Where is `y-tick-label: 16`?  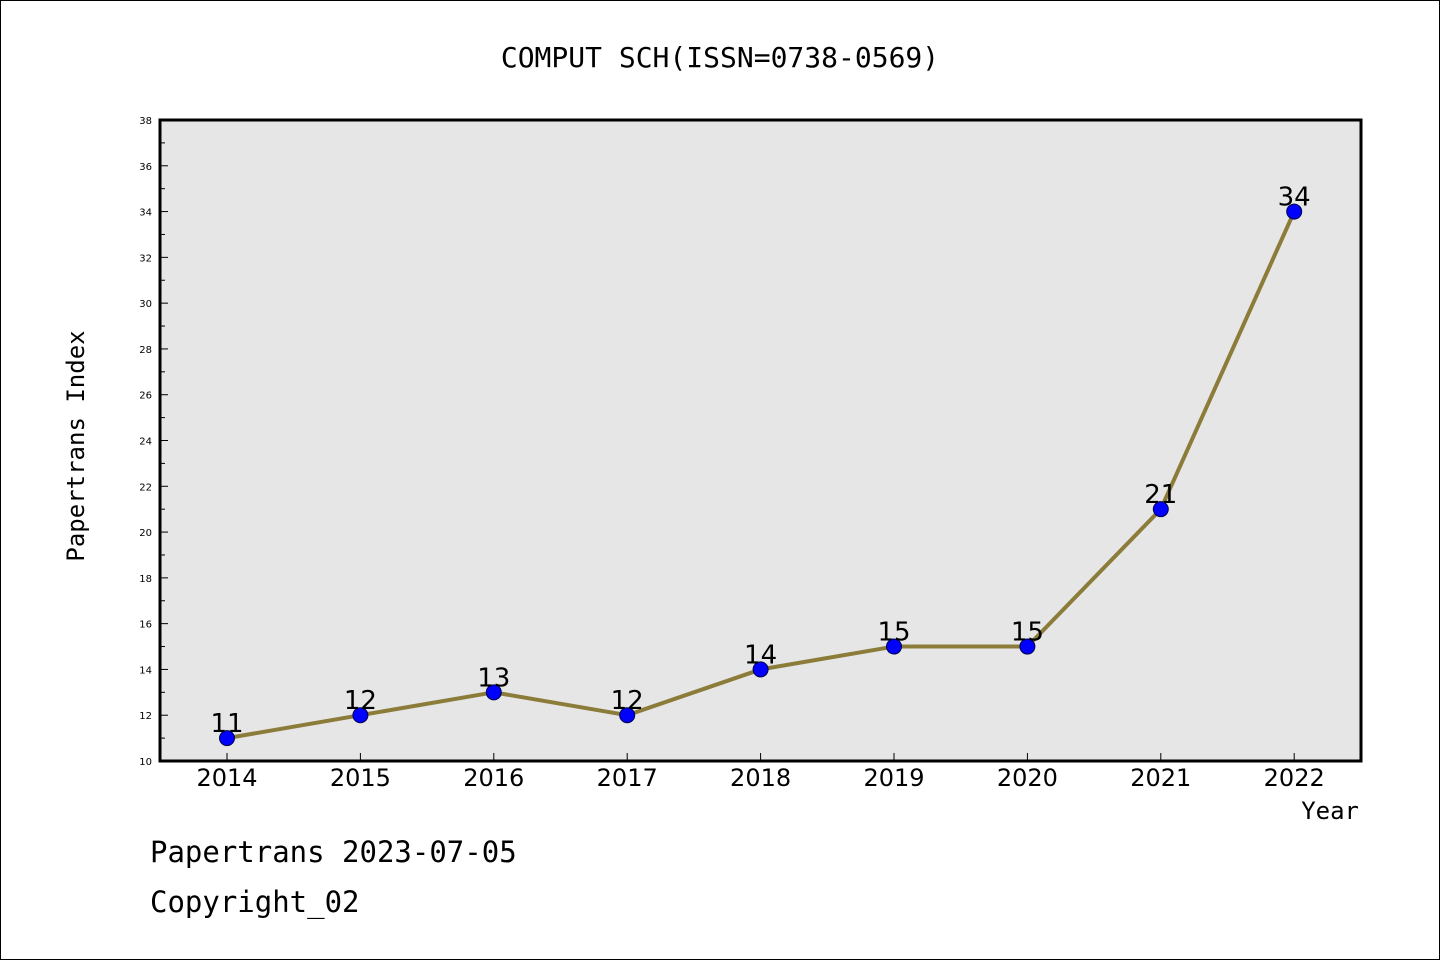 y-tick-label: 16 is located at coordinates (145, 625).